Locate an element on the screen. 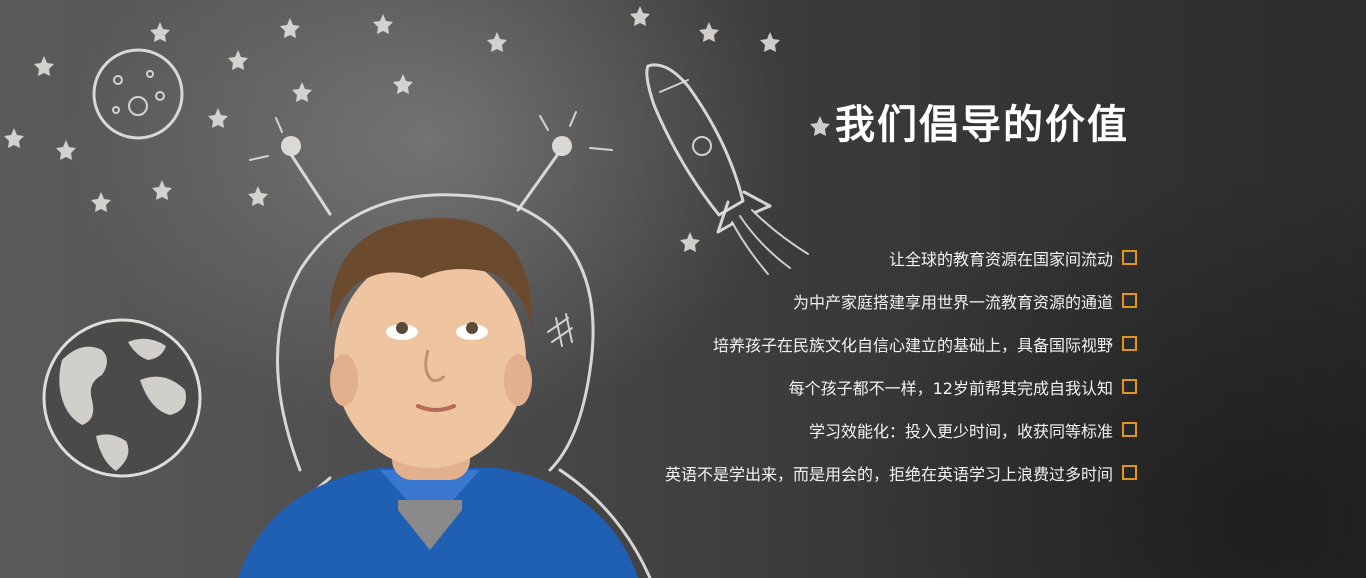 The image size is (1366, 578). value-text: 培养孩子在民族文化自信心建立的基础上，具备国际视野 is located at coordinates (913, 344).